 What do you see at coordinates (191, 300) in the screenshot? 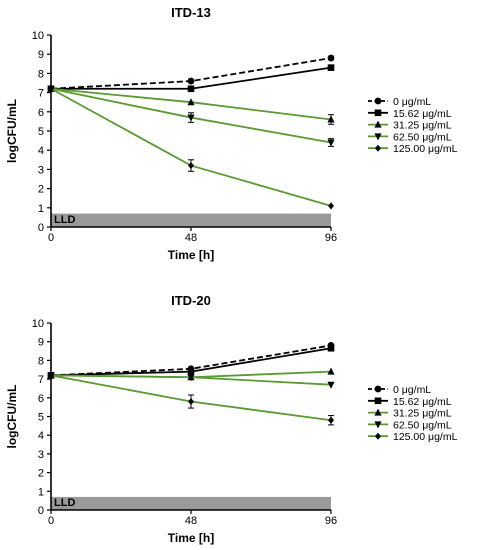
I see `chart-title: ITD-20` at bounding box center [191, 300].